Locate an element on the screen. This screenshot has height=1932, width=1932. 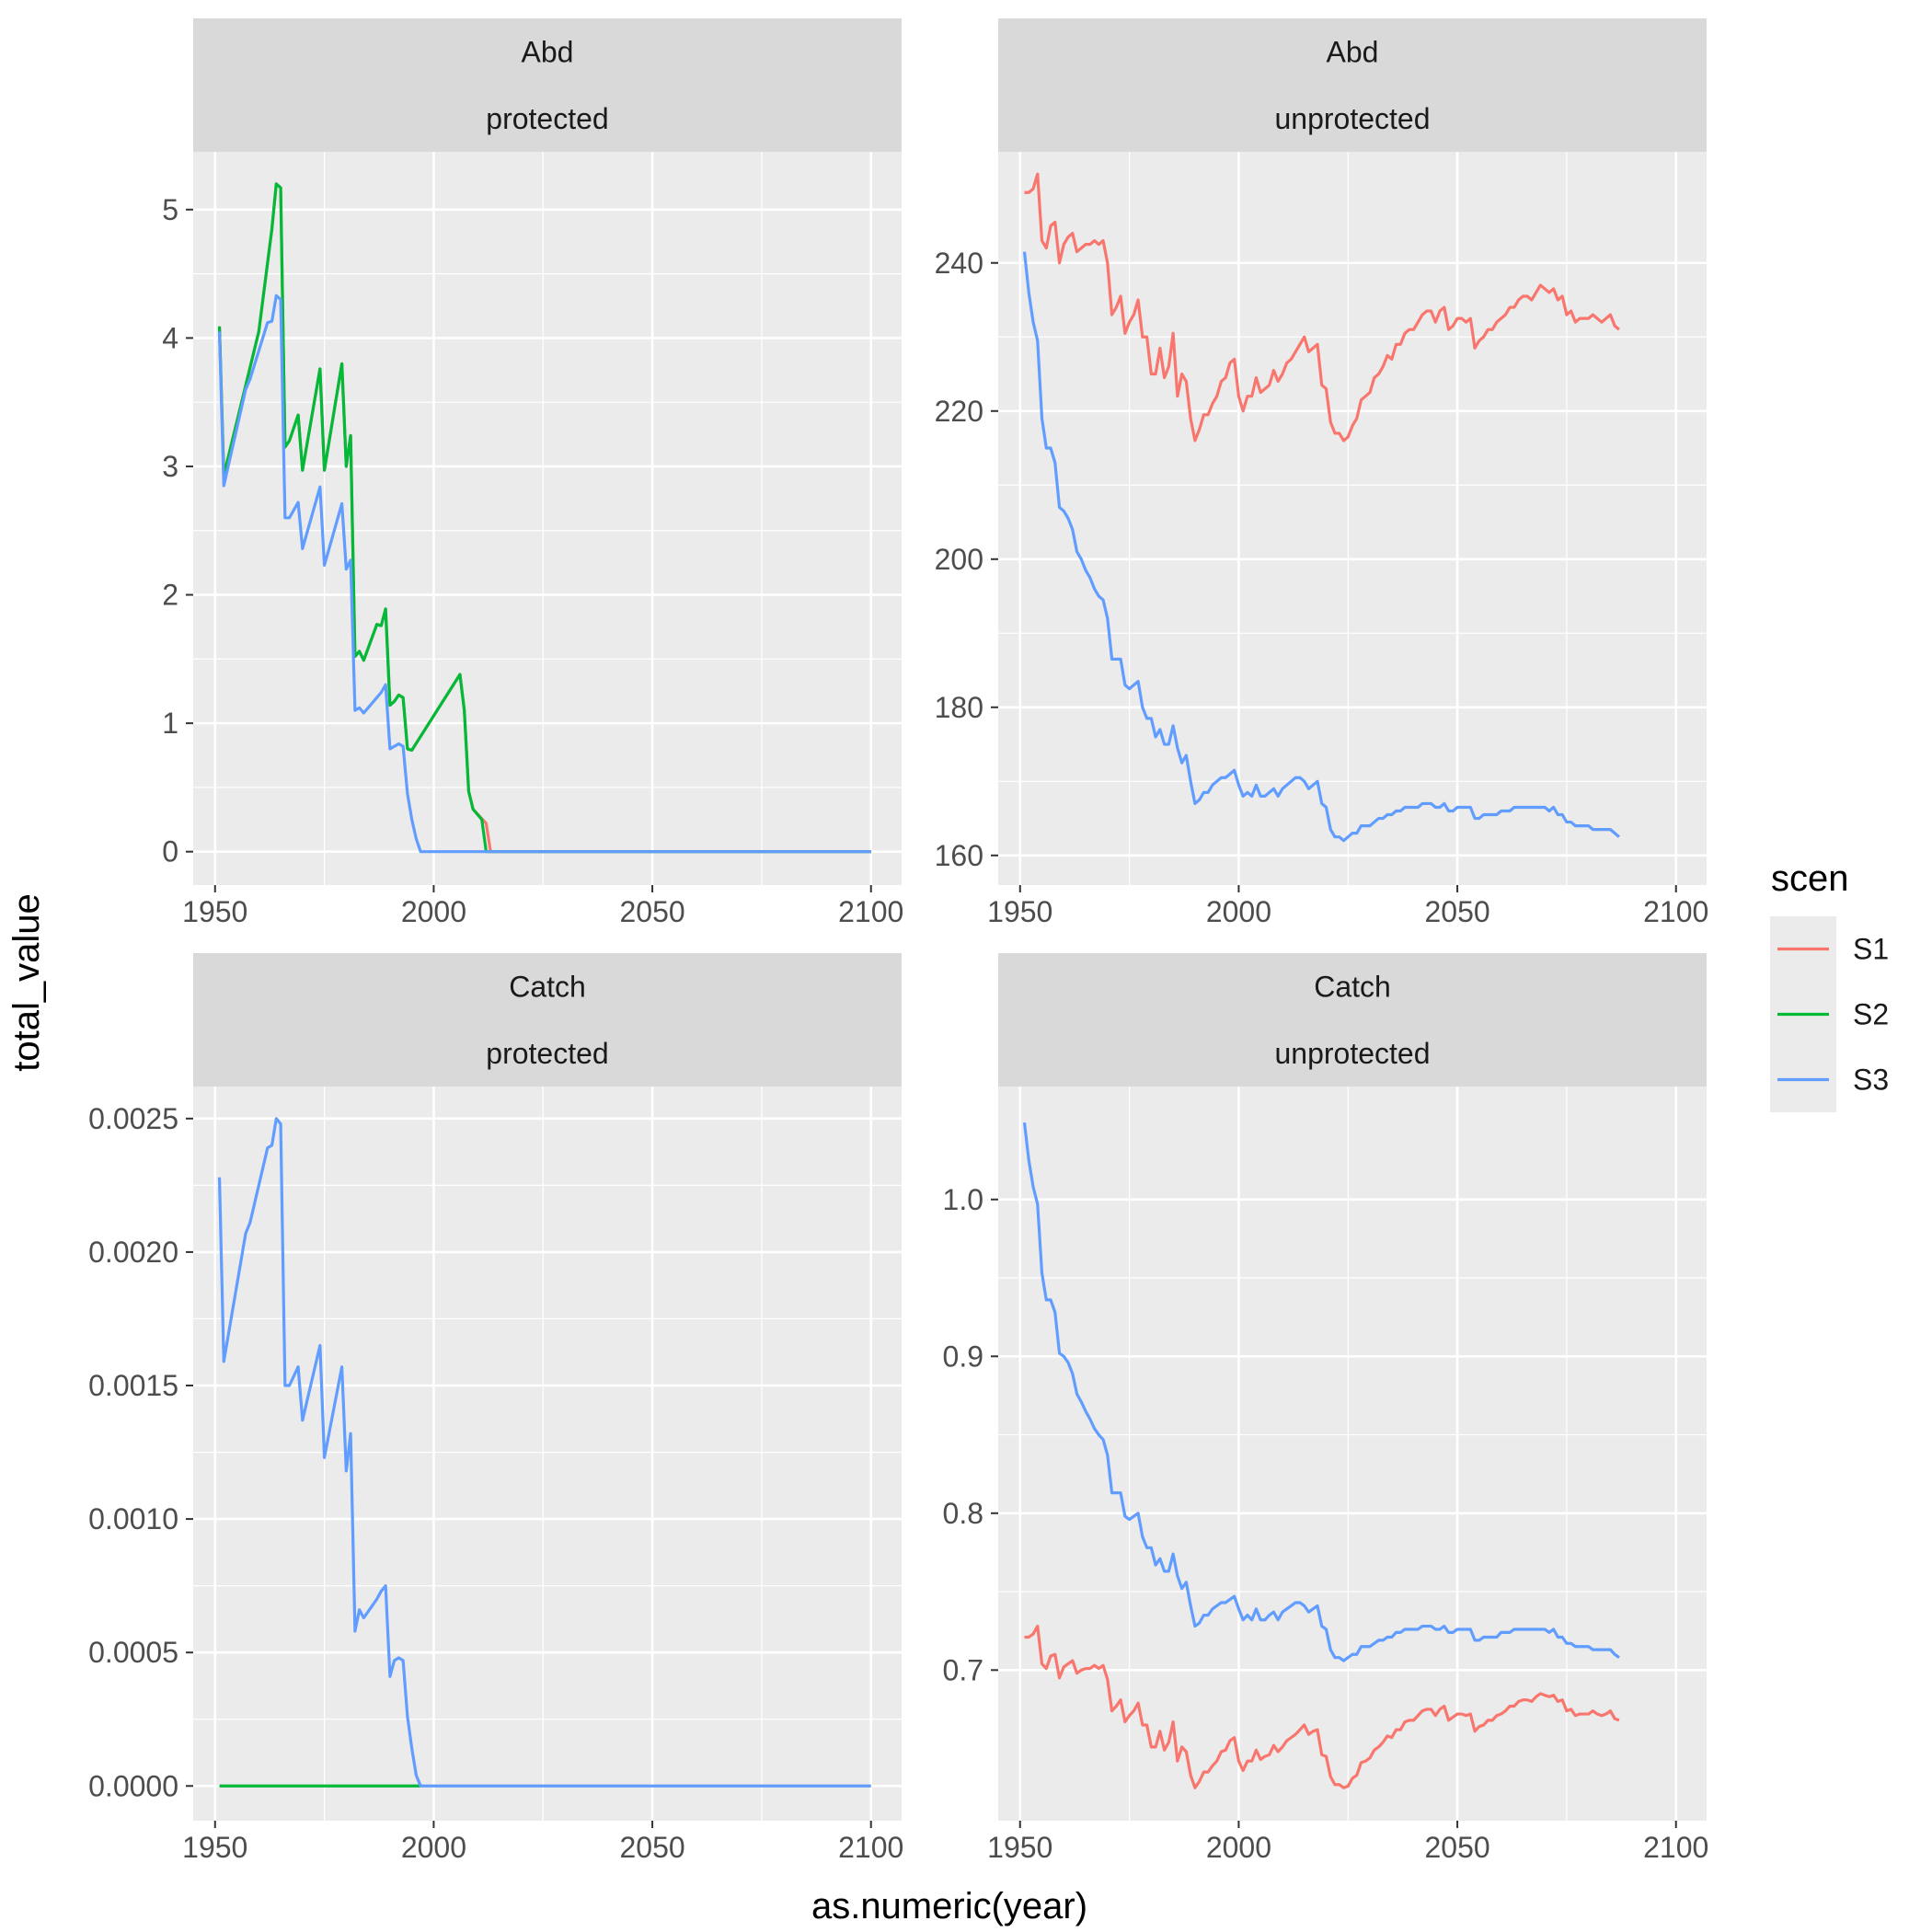
series-line-s2 is located at coordinates (544, 518).